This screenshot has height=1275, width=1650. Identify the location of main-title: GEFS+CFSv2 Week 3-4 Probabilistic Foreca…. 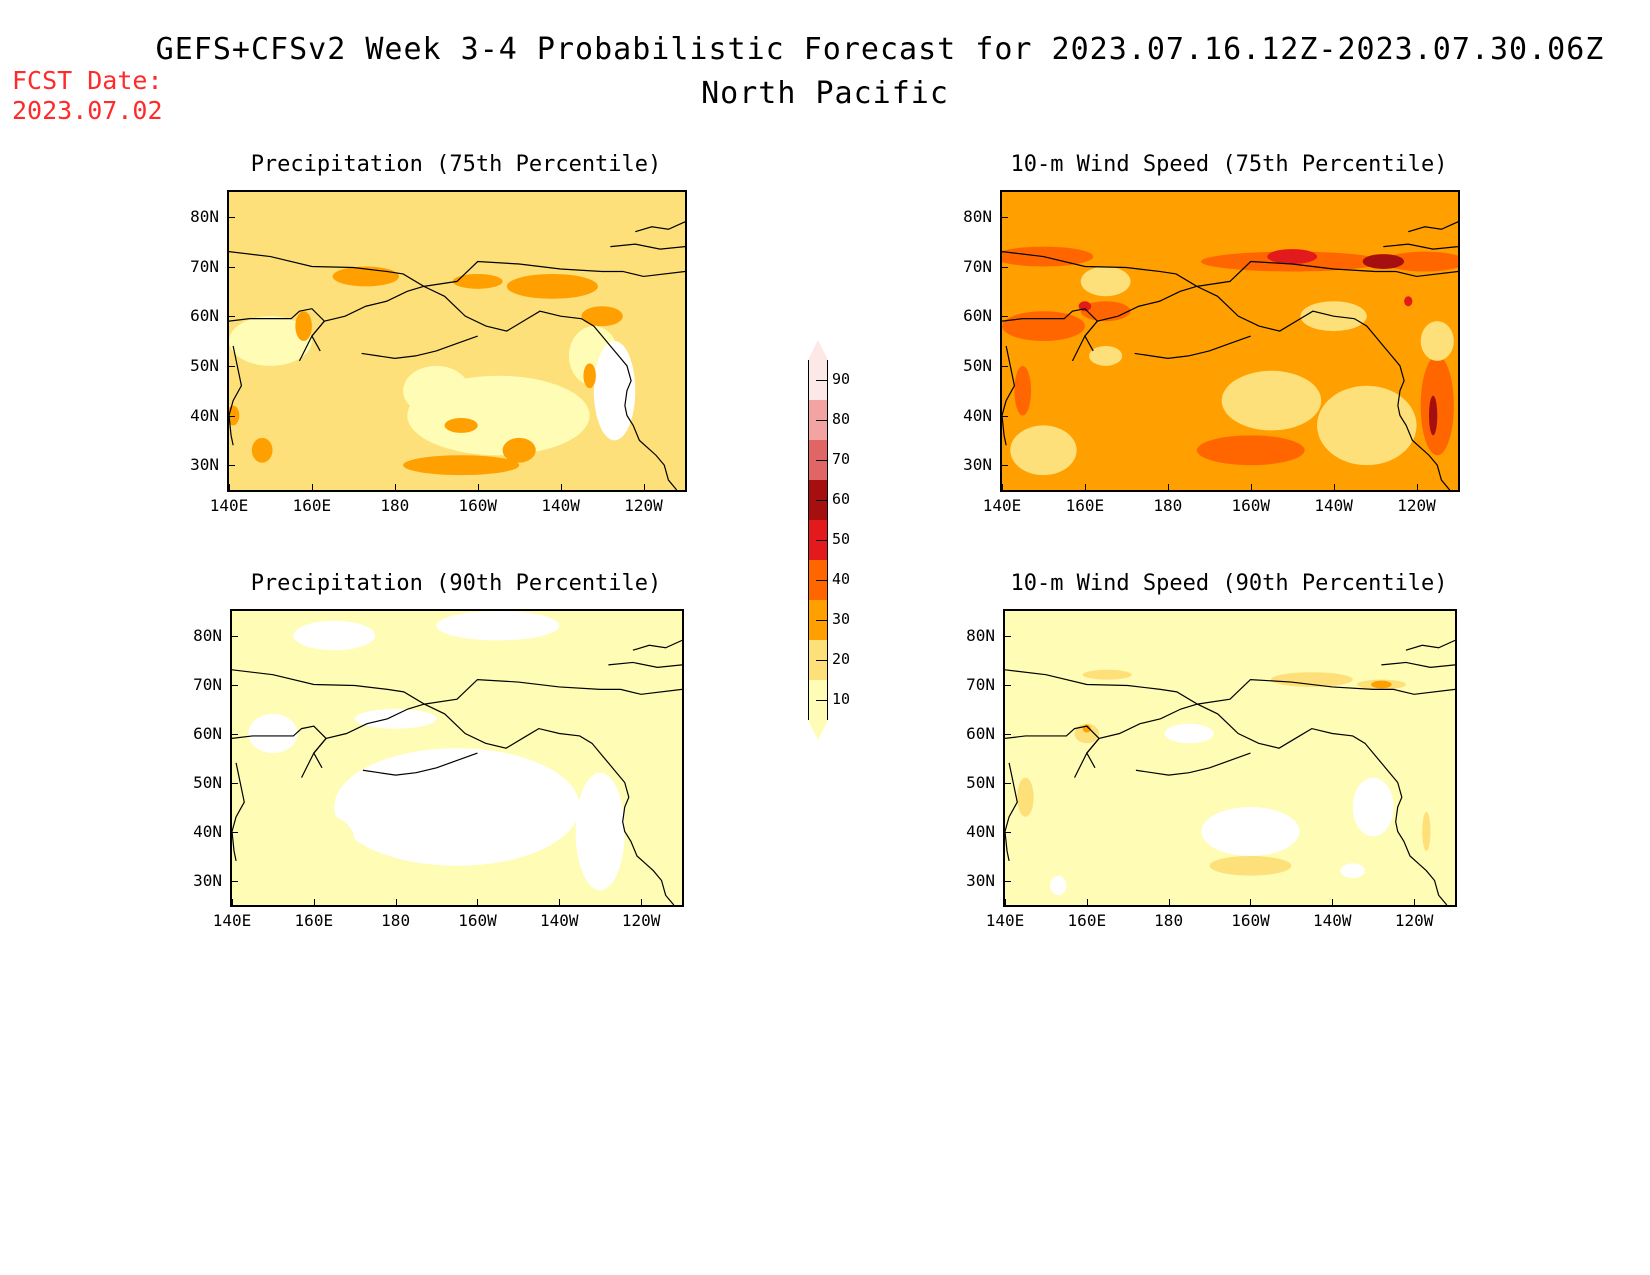
(880, 49).